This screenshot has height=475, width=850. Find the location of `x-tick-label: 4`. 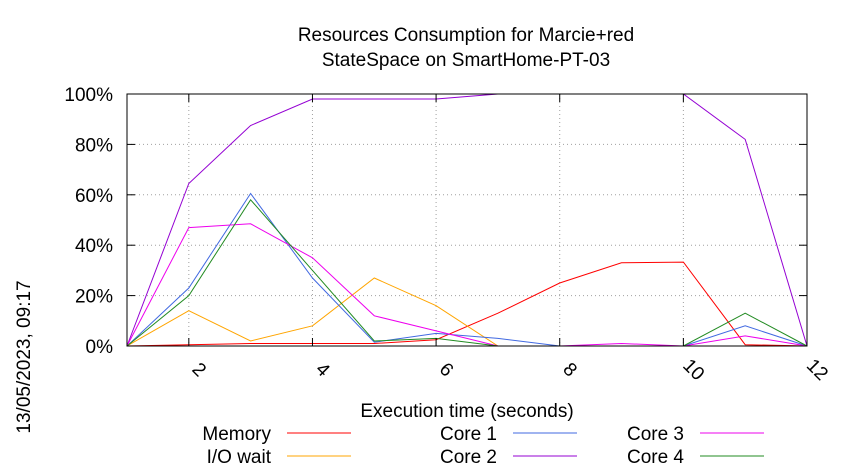

x-tick-label: 4 is located at coordinates (322, 370).